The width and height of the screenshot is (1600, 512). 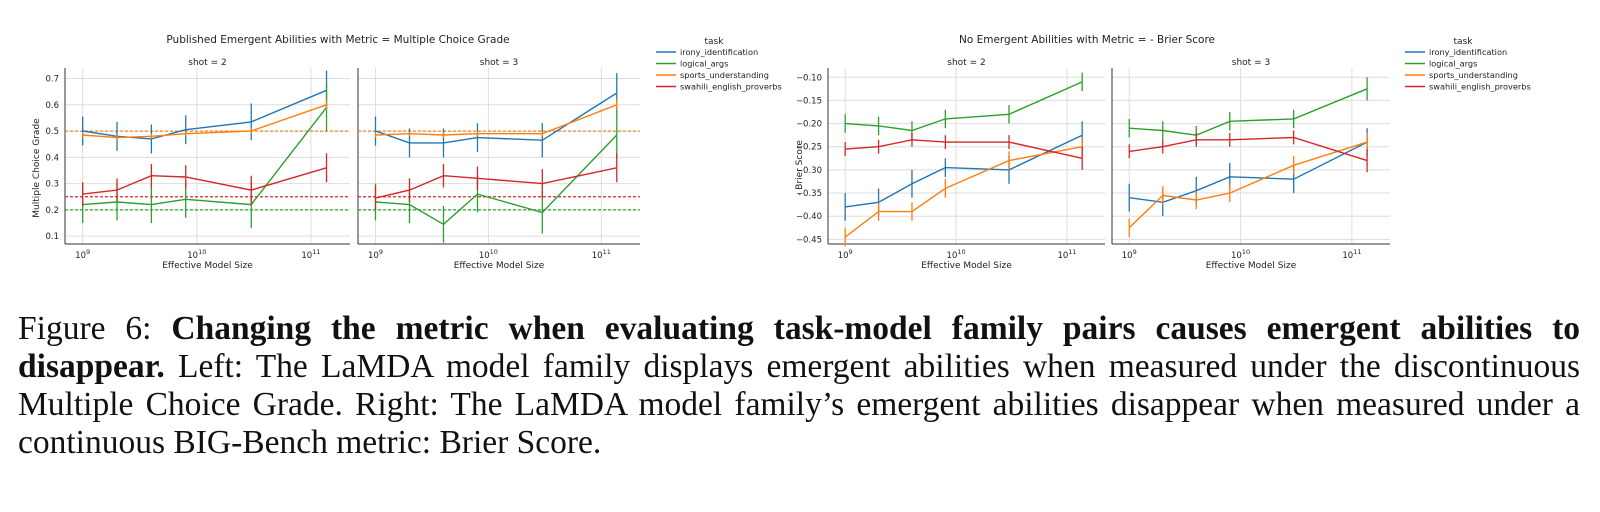 I want to click on chart-right-p2-line-sports-understanding, so click(x=1248, y=185).